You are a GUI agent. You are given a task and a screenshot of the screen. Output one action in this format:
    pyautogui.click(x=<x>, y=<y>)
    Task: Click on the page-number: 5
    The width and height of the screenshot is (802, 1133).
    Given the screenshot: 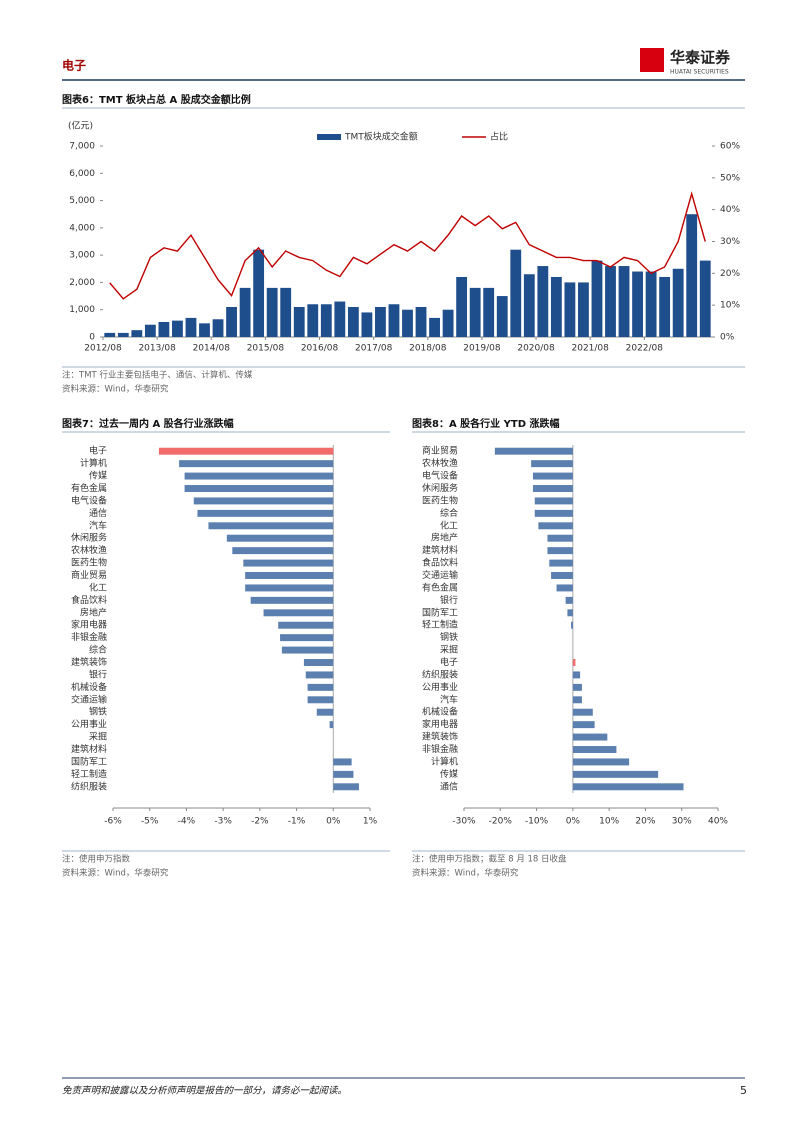 What is the action you would take?
    pyautogui.click(x=743, y=1090)
    